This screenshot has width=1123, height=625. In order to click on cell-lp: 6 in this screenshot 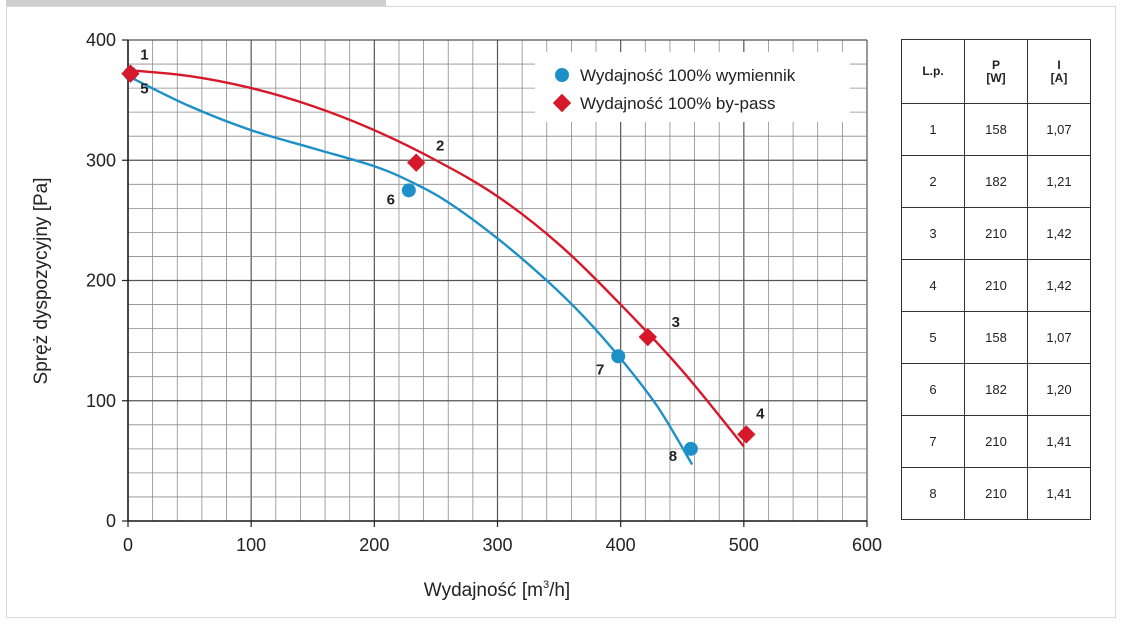, I will do `click(933, 389)`.